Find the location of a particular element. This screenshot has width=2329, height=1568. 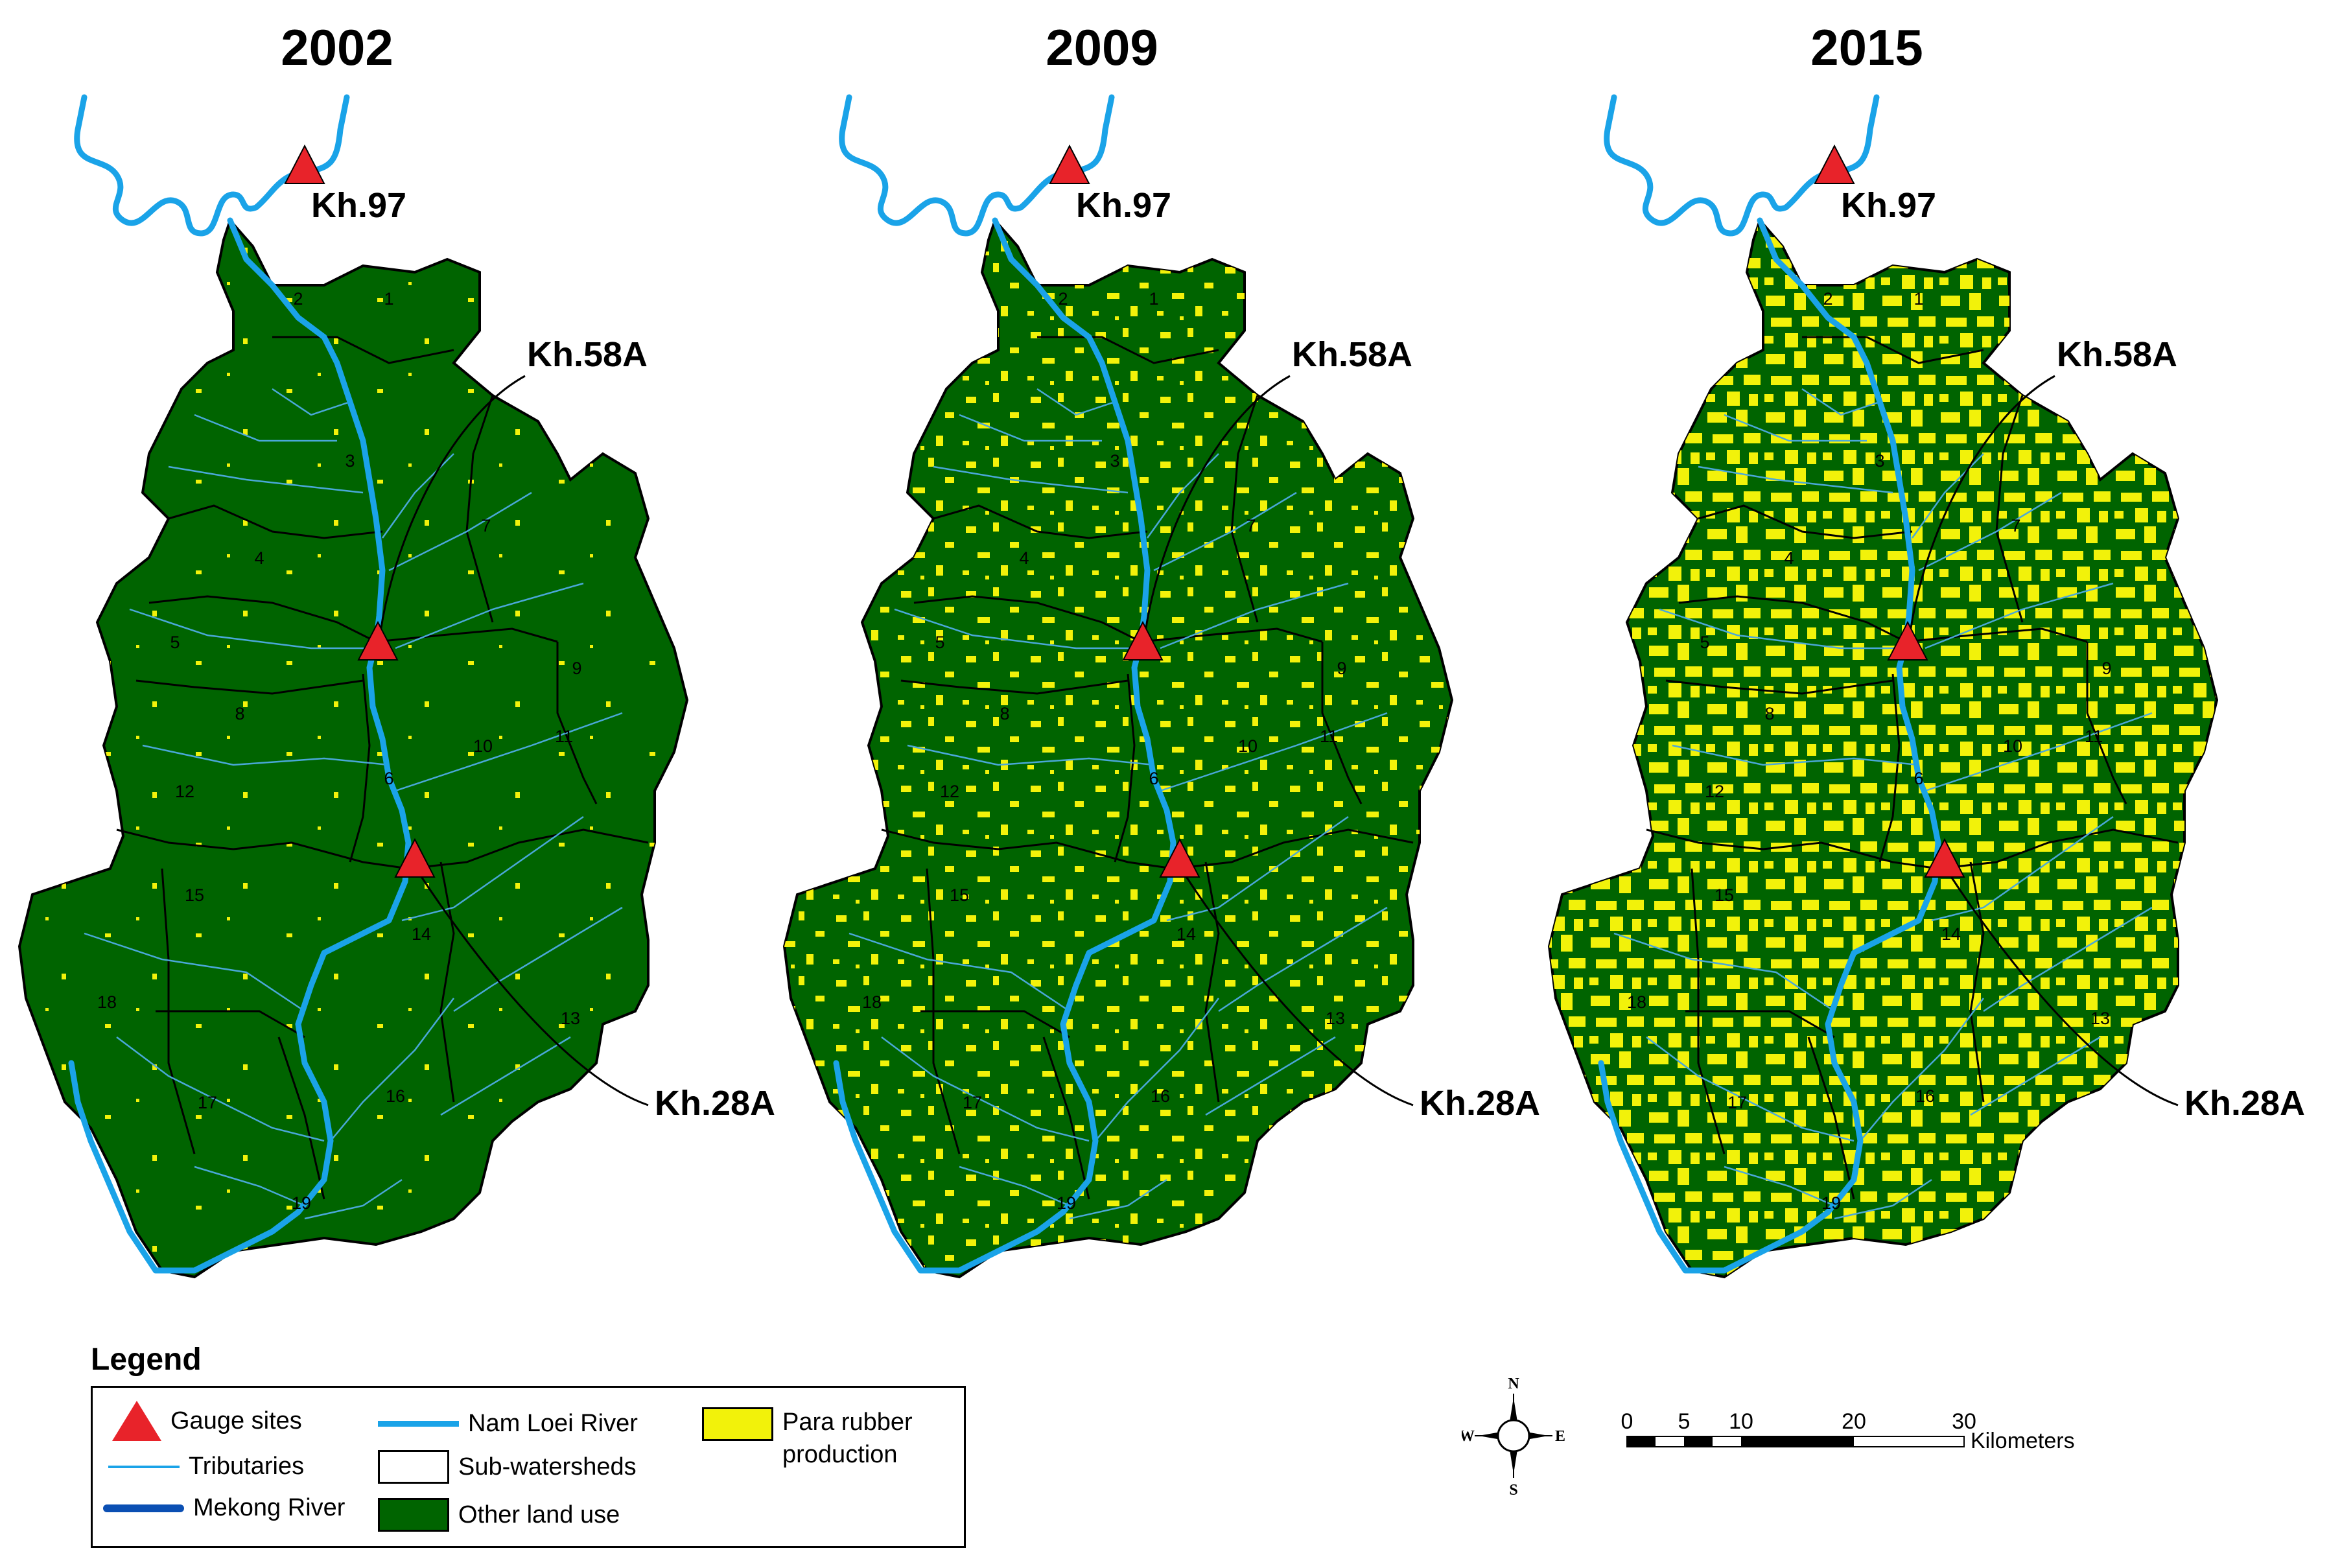

subwatershed-number: 18 is located at coordinates (107, 1002).